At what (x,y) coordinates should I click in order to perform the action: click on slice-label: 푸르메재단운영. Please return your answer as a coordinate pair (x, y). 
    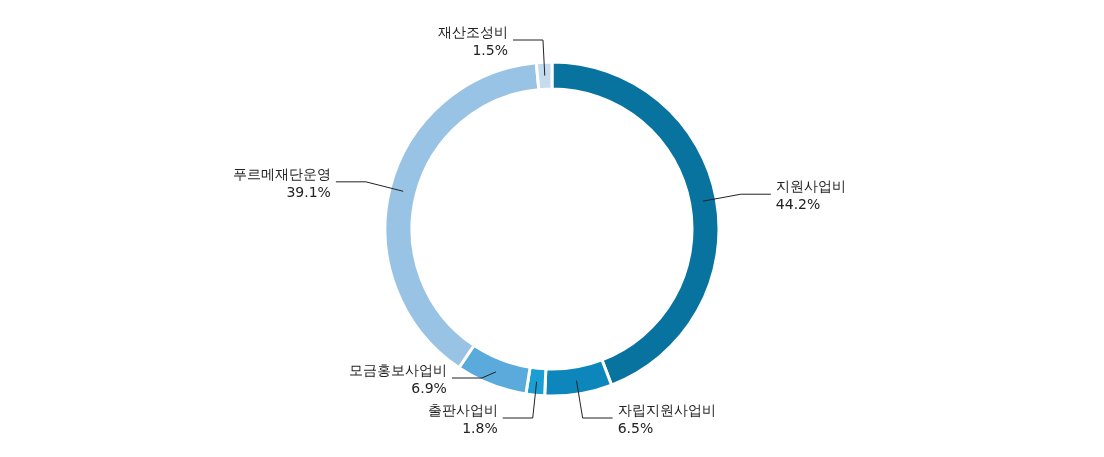
    Looking at the image, I should click on (281, 173).